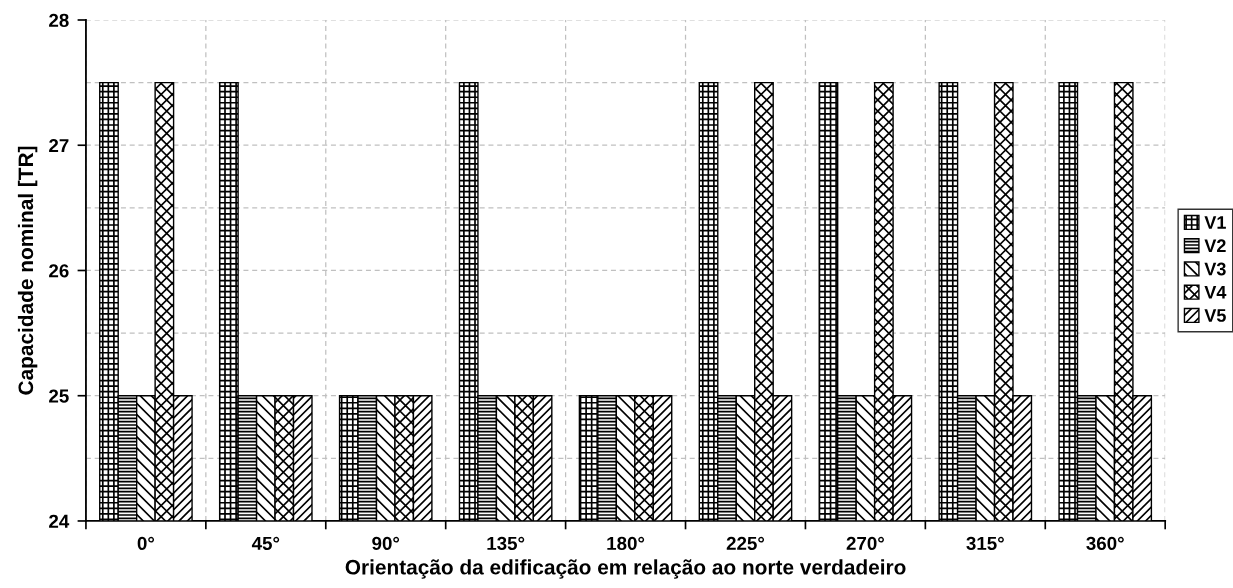  I want to click on x-tick-label: 270°, so click(865, 543).